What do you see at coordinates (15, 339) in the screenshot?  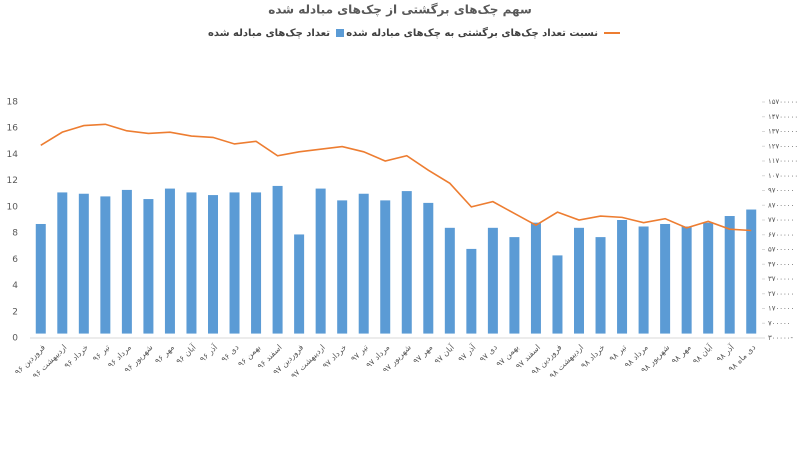 I see `y-tick-label: 0` at bounding box center [15, 339].